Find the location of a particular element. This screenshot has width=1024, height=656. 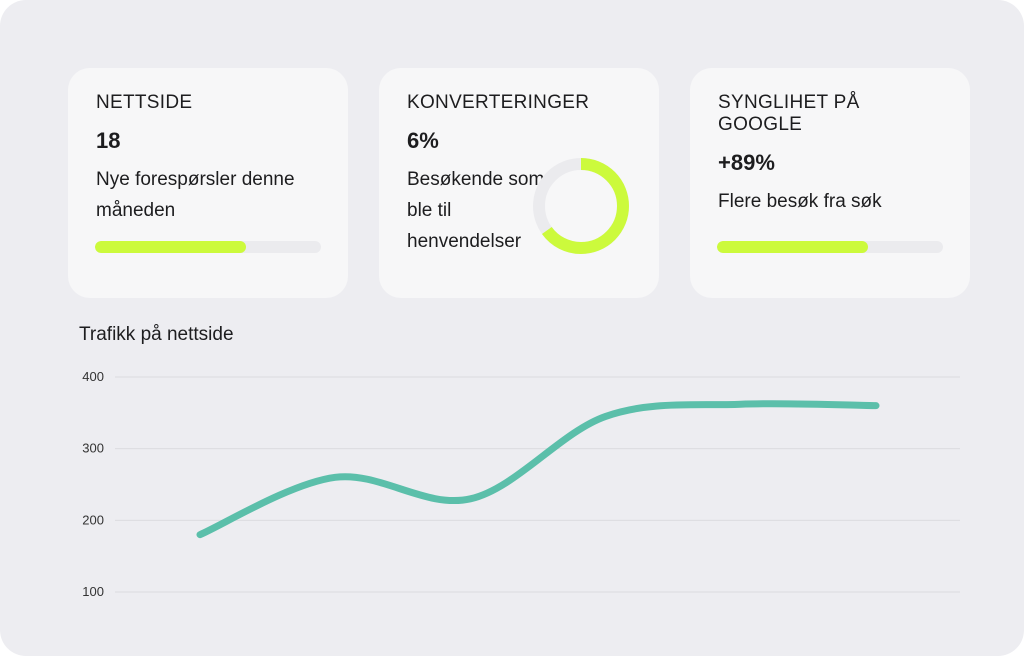

card-description: Nye forespørsler denne måneden is located at coordinates (195, 195).